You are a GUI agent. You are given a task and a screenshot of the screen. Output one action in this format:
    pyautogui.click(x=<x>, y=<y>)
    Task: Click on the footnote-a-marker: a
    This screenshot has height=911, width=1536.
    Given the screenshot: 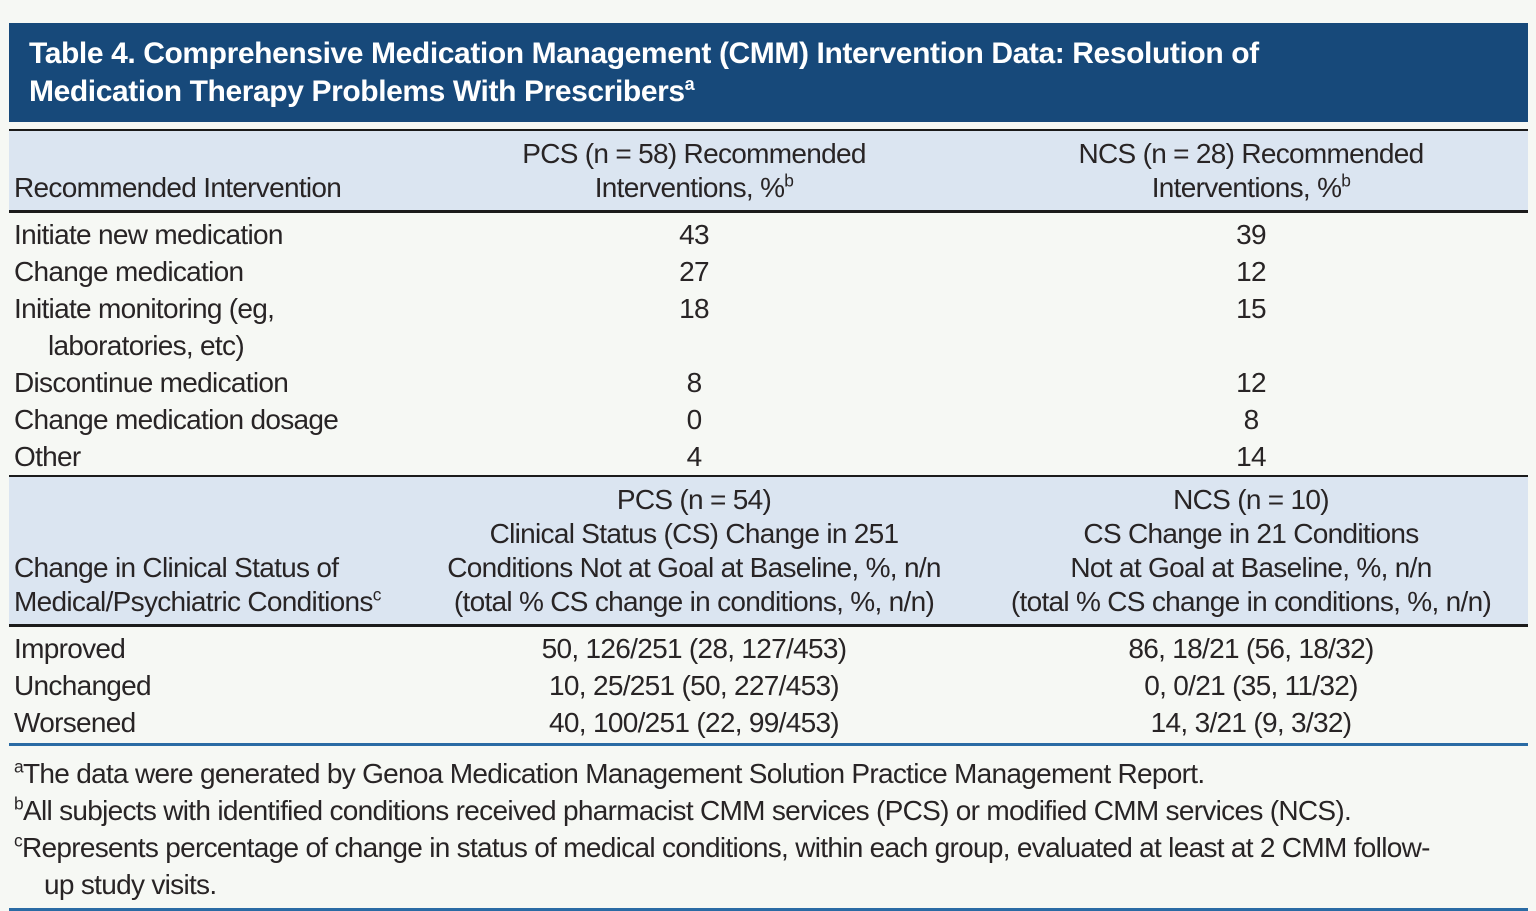 What is the action you would take?
    pyautogui.click(x=19, y=766)
    